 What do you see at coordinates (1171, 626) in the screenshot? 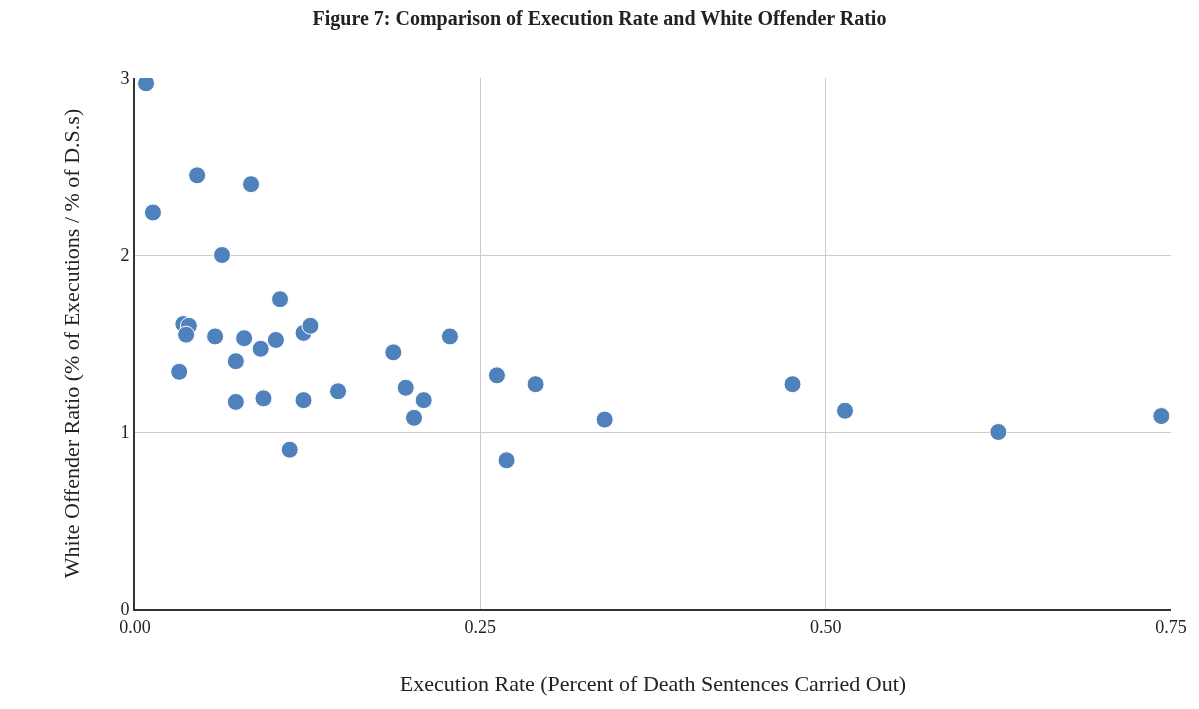
I see `x-tick-label: 0.75` at bounding box center [1171, 626].